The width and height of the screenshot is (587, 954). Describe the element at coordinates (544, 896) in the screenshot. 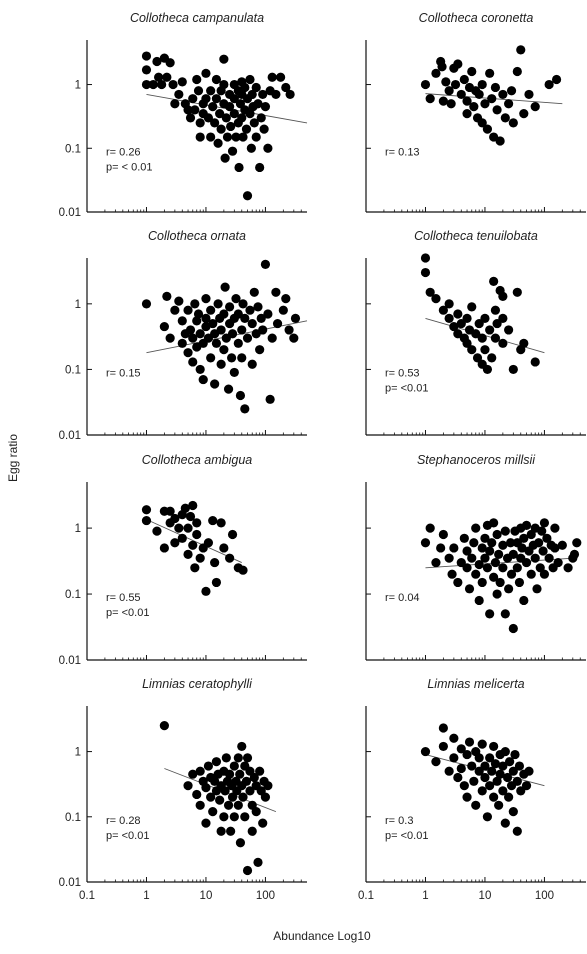

I see `x-tick-label: 100` at that location.